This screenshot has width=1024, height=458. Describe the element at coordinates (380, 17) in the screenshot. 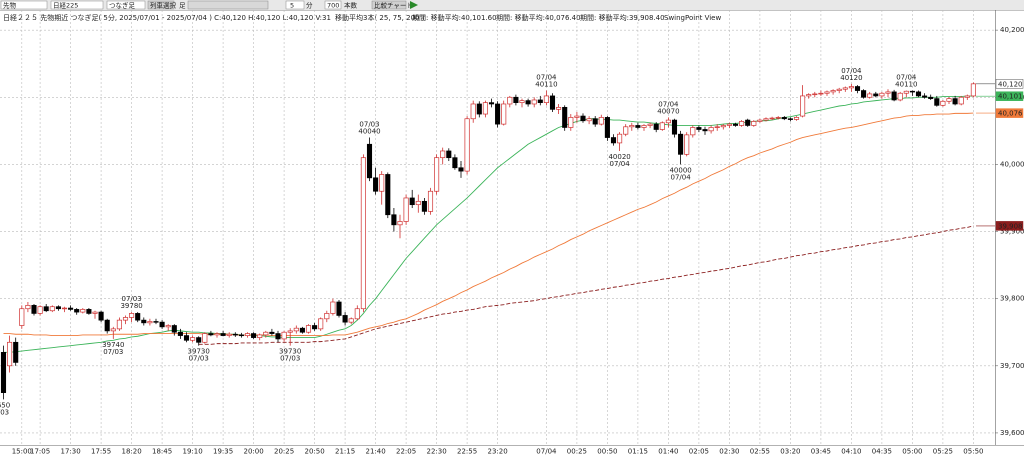

I see `chart-subtitle: 移動平均3本( 25, 75, 200 )` at that location.